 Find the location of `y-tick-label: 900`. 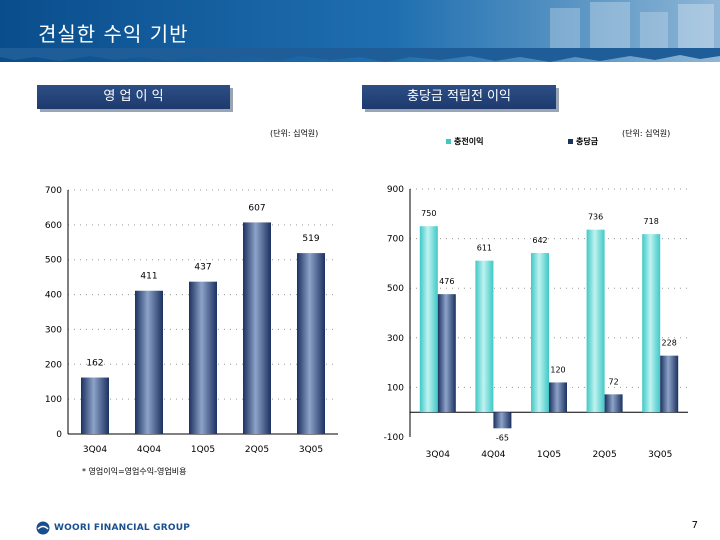

y-tick-label: 900 is located at coordinates (395, 190).